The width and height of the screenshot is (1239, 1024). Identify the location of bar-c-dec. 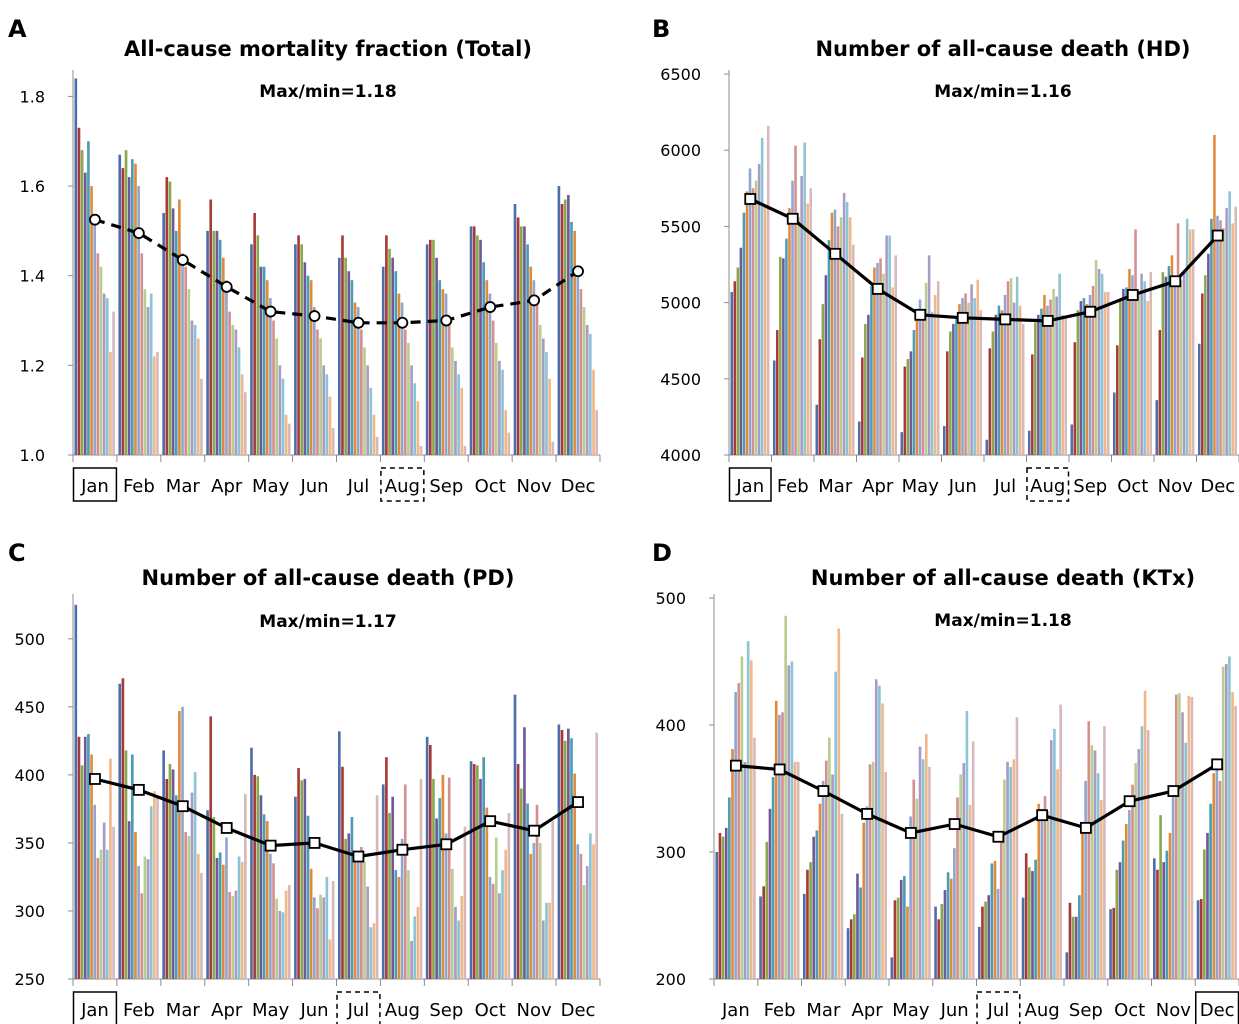
(559, 851).